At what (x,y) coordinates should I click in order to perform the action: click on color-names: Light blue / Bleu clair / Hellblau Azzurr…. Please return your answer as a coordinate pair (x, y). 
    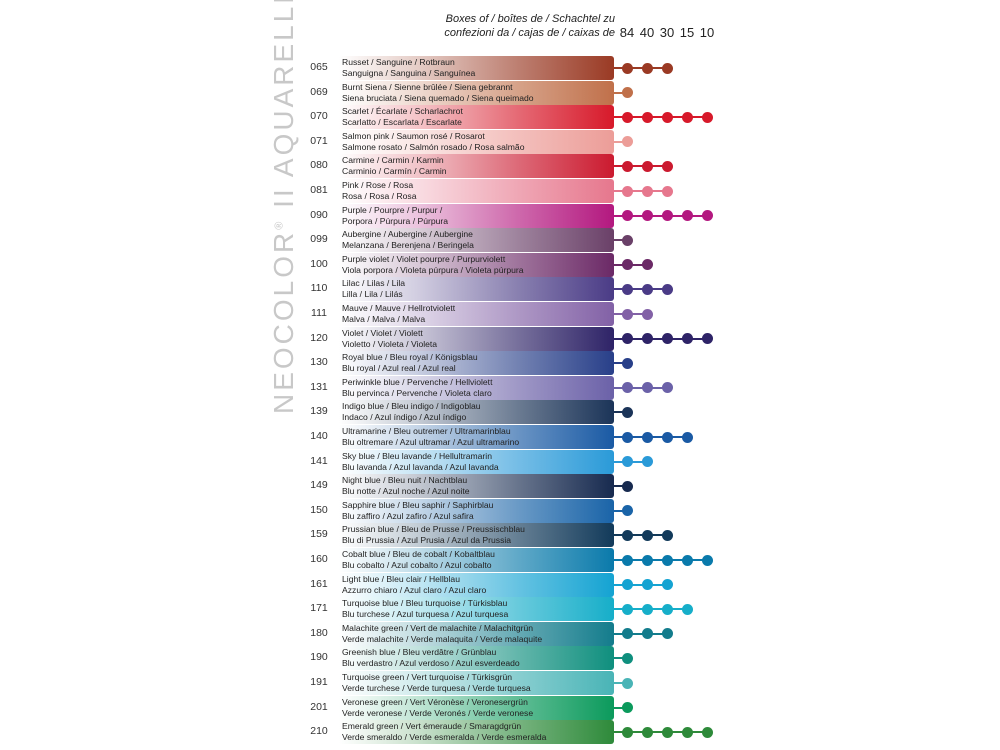
    Looking at the image, I should click on (414, 585).